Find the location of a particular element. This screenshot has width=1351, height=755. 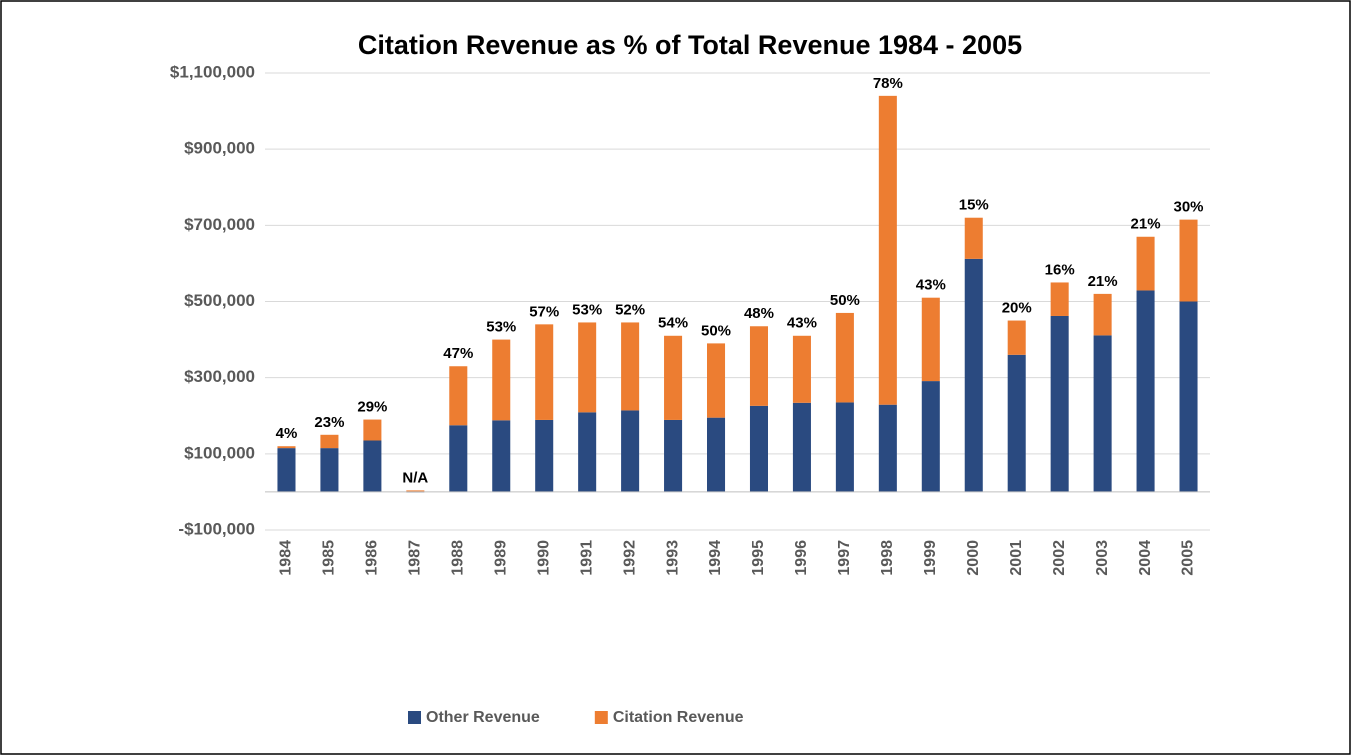

legend-label: Other Revenue is located at coordinates (483, 717).